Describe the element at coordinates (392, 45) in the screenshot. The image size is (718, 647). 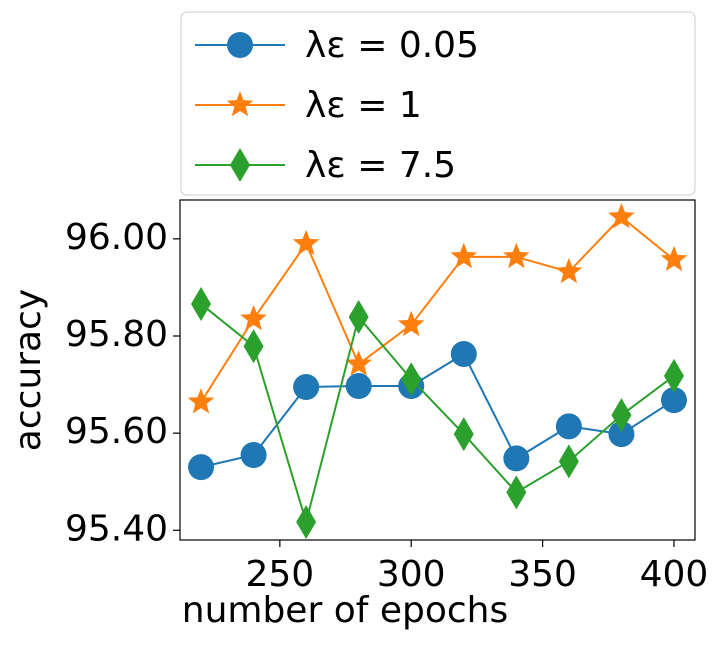
I see `legend-label: λε = 0.05` at that location.